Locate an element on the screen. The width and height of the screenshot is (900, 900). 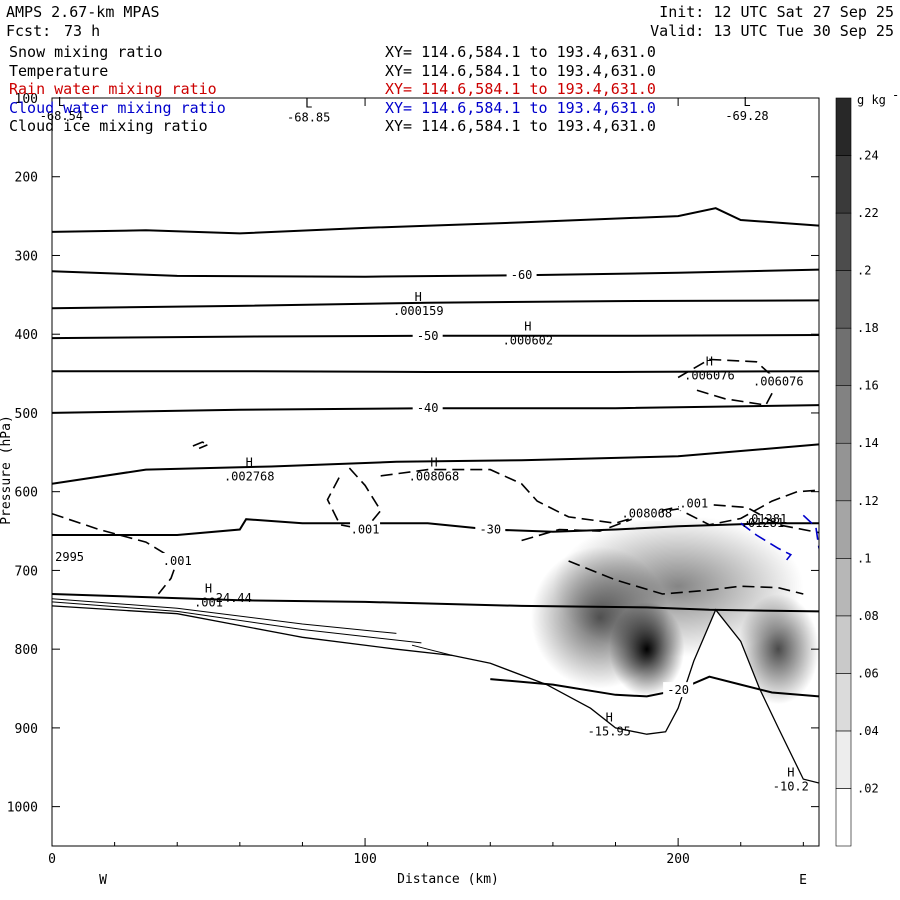
contour-label: -30 is located at coordinates (490, 529).